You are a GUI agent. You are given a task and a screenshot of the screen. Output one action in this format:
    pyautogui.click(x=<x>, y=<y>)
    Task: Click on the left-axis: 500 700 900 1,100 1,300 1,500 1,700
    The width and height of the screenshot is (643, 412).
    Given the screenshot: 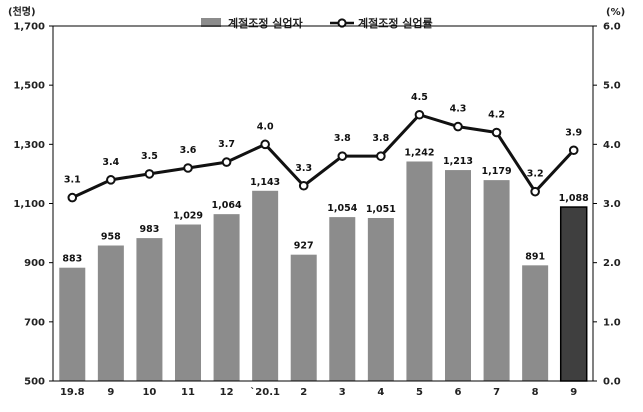 What is the action you would take?
    pyautogui.click(x=33, y=205)
    